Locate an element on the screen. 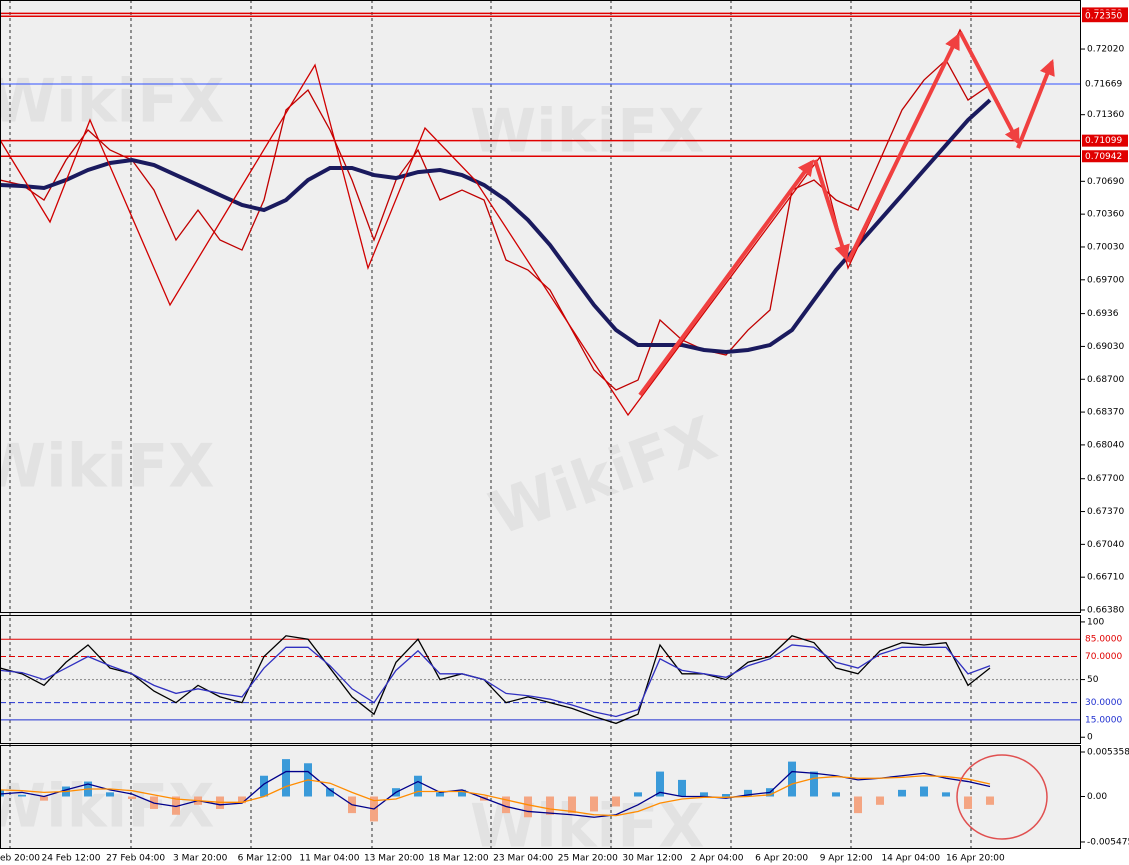 The width and height of the screenshot is (1129, 865). x-tick-label: 16 Apr 20:00 is located at coordinates (975, 859).